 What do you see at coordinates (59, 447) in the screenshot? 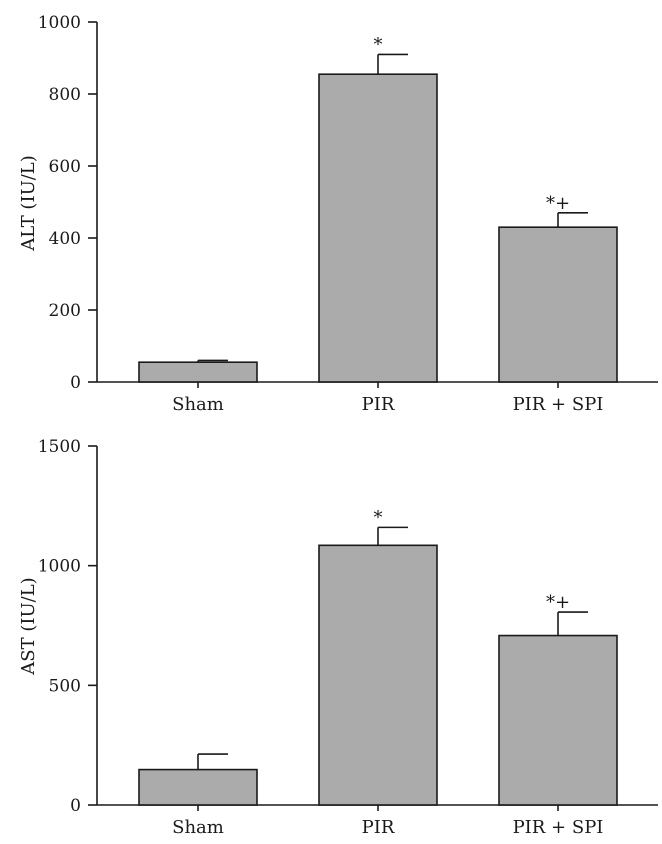
I see `ast-y-tick-label: 1500` at bounding box center [59, 447].